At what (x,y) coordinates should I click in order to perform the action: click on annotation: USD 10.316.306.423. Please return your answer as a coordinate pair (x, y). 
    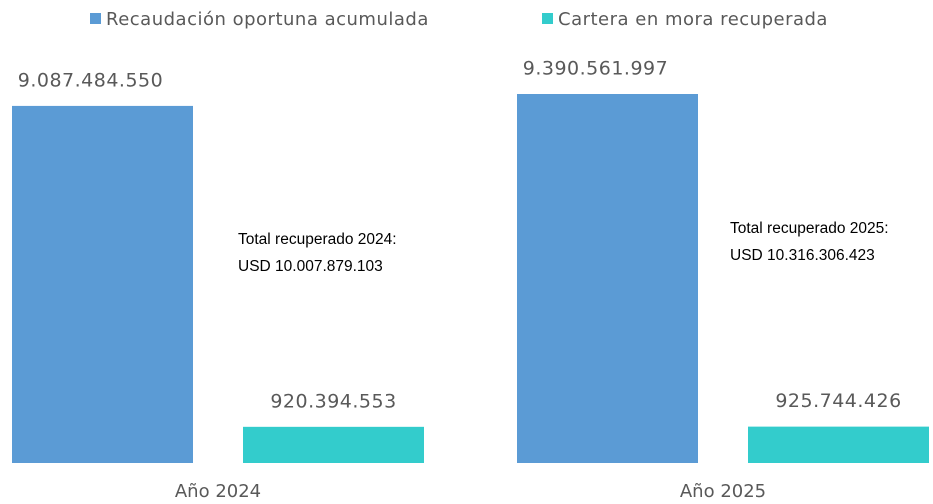
    Looking at the image, I should click on (802, 255).